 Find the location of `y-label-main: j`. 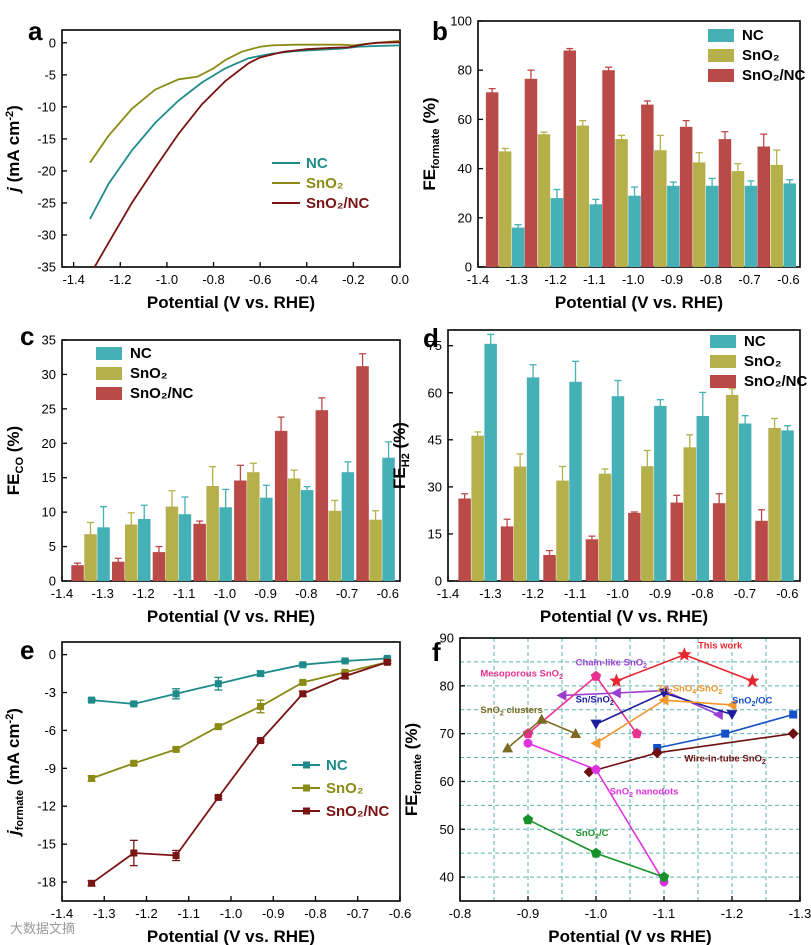

y-label-main: j is located at coordinates (13, 190).